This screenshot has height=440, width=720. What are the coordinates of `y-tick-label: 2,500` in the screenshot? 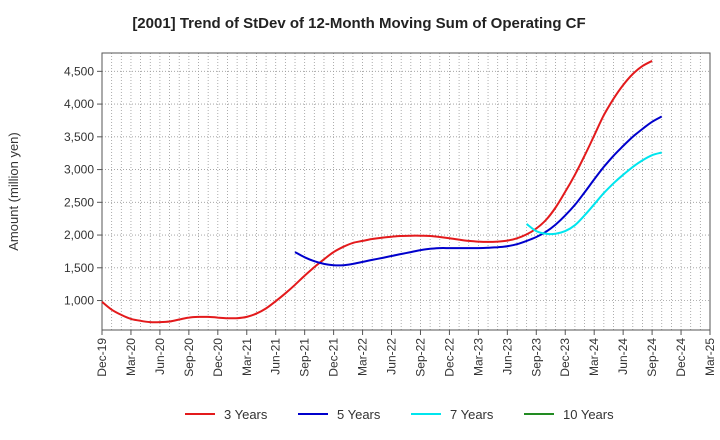 It's located at (79, 202).